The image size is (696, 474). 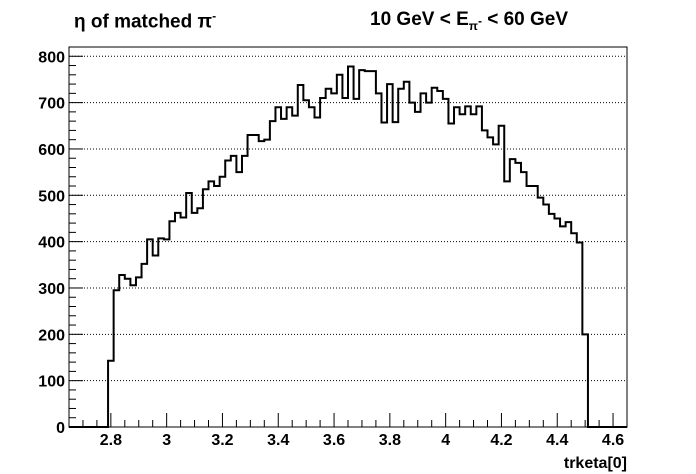 What do you see at coordinates (51, 150) in the screenshot?
I see `y-tick-label: 600` at bounding box center [51, 150].